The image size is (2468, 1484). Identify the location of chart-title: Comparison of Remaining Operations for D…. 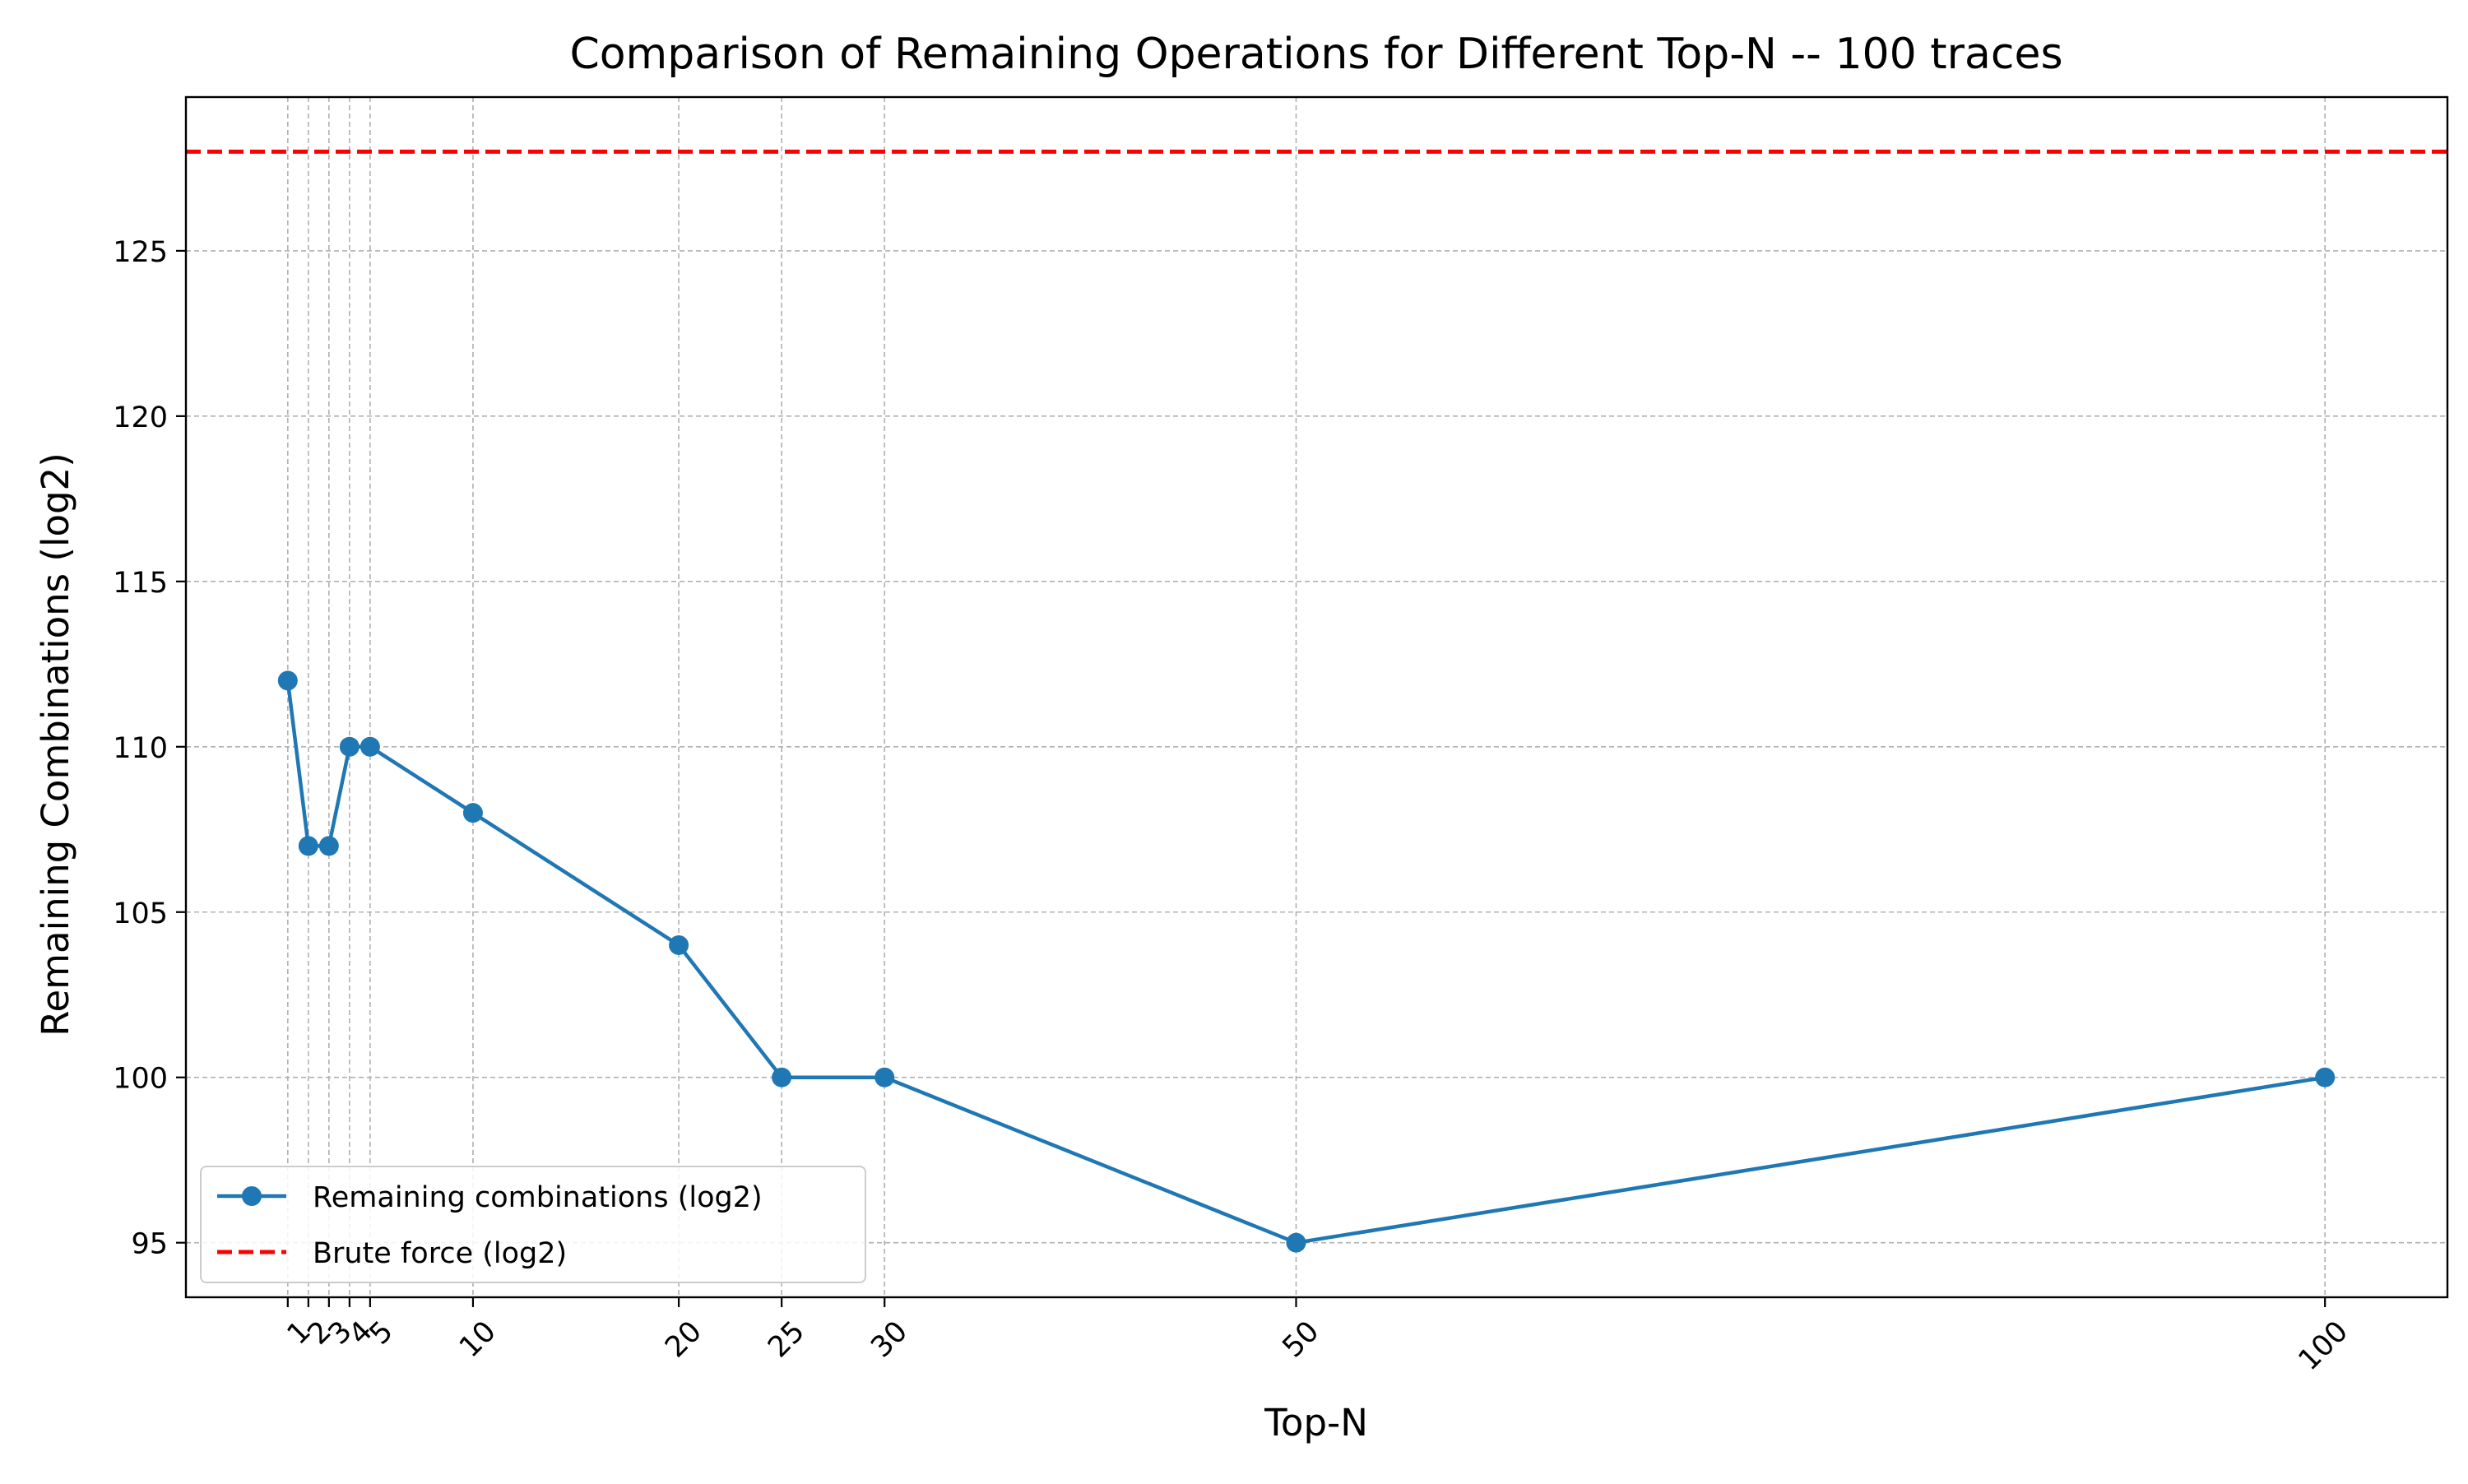
(1315, 54).